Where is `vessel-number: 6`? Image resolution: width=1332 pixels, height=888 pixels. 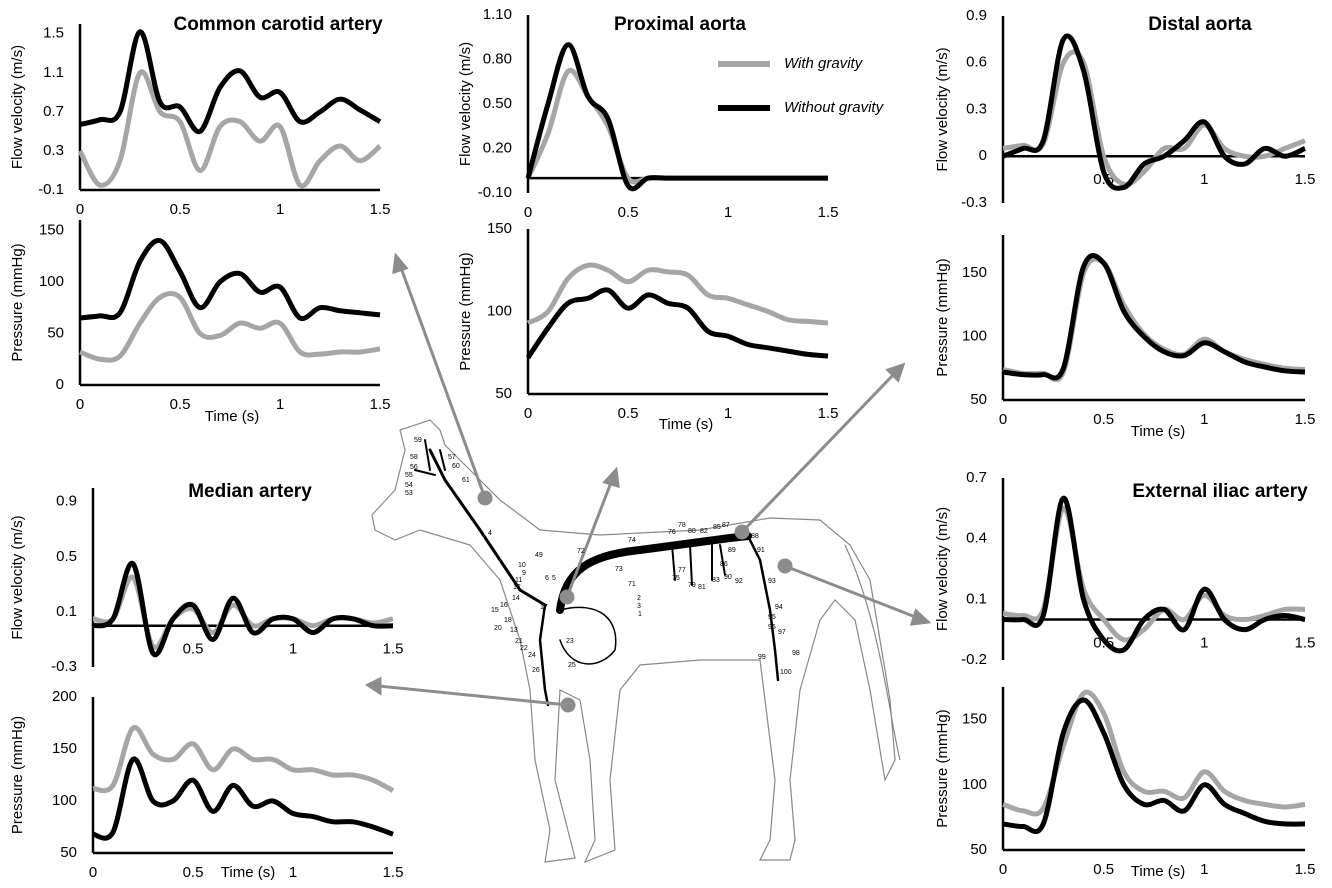
vessel-number: 6 is located at coordinates (547, 578).